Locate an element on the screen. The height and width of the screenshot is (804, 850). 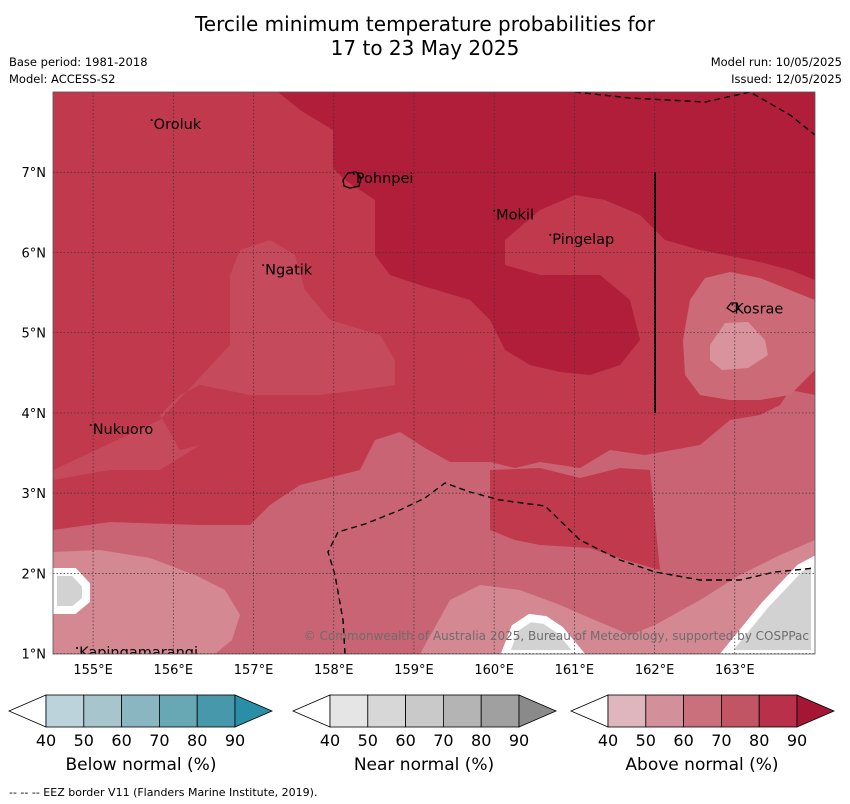
place-name: Kosrae is located at coordinates (758, 310).